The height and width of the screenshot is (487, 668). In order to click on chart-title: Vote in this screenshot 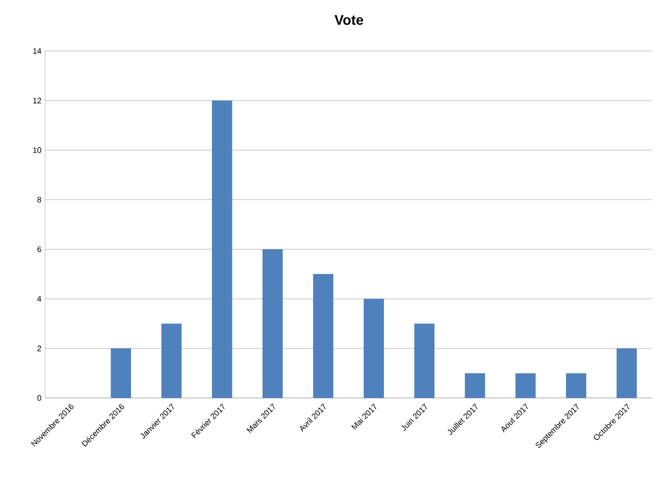, I will do `click(349, 20)`.